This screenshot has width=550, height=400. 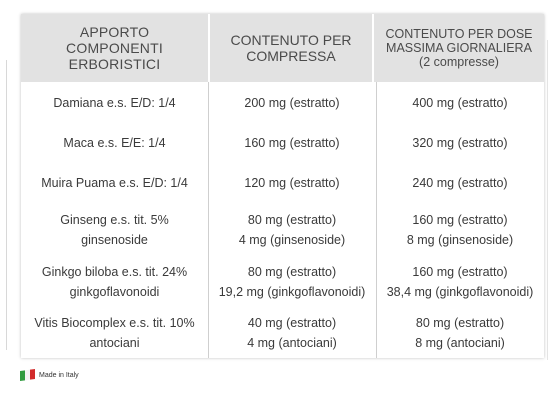 I want to click on italian-flag-icon, so click(x=27, y=375).